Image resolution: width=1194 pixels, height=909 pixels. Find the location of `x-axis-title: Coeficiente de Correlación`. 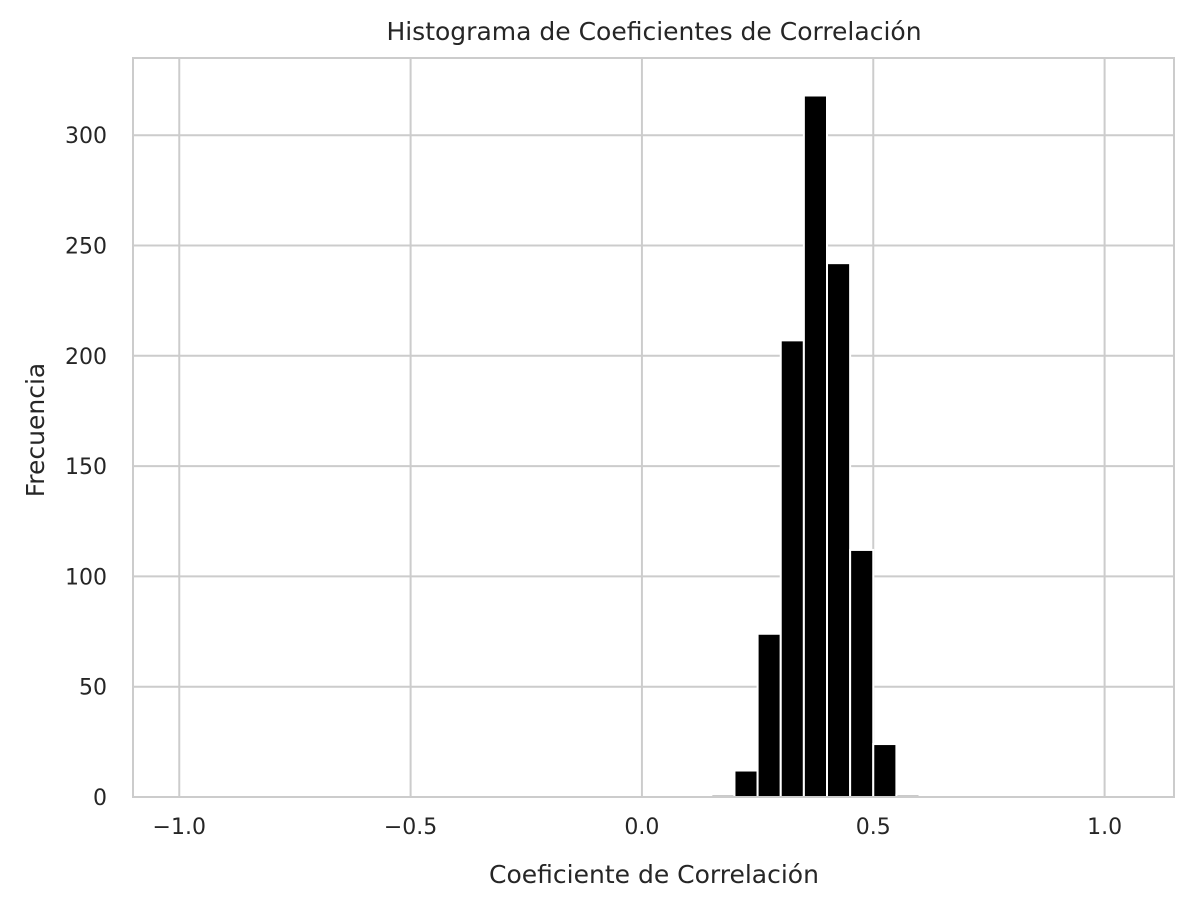

x-axis-title: Coeficiente de Correlación is located at coordinates (654, 874).